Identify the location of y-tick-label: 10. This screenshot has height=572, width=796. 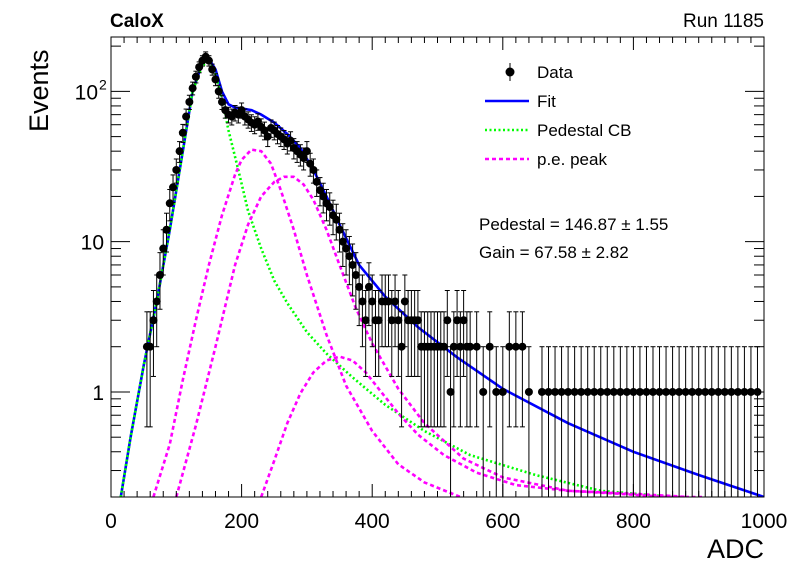
(86, 92).